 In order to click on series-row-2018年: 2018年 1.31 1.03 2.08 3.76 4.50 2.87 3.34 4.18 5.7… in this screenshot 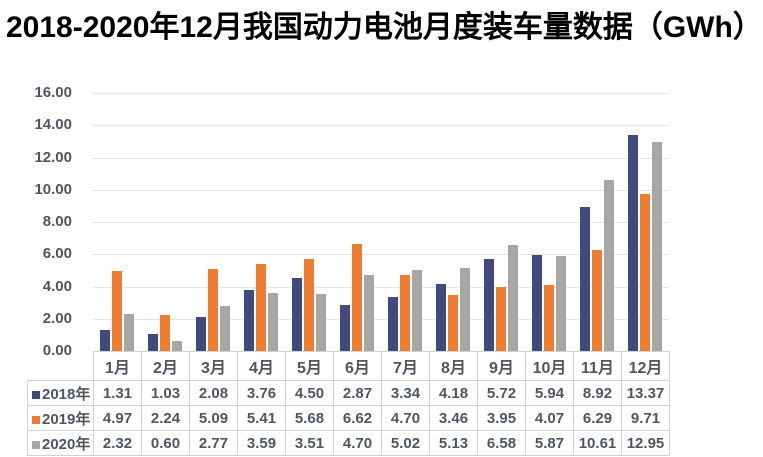, I will do `click(348, 393)`.